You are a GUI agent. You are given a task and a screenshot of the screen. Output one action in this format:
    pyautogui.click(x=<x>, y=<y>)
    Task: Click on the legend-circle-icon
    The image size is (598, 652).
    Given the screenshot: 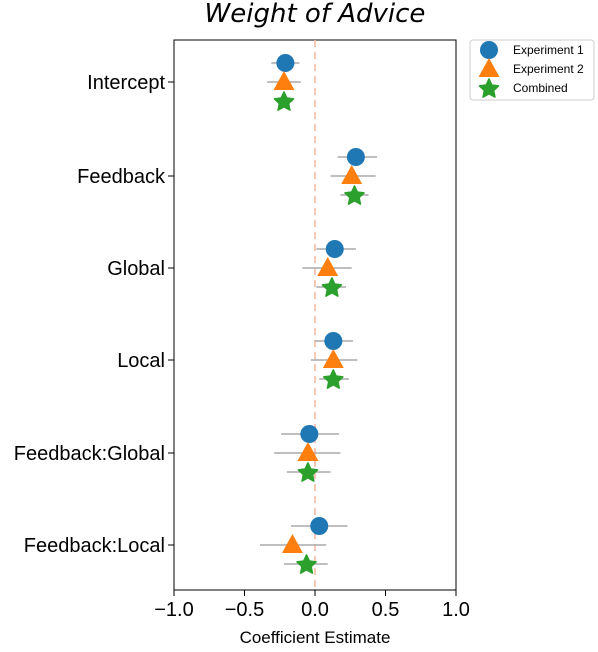 What is the action you would take?
    pyautogui.click(x=489, y=50)
    